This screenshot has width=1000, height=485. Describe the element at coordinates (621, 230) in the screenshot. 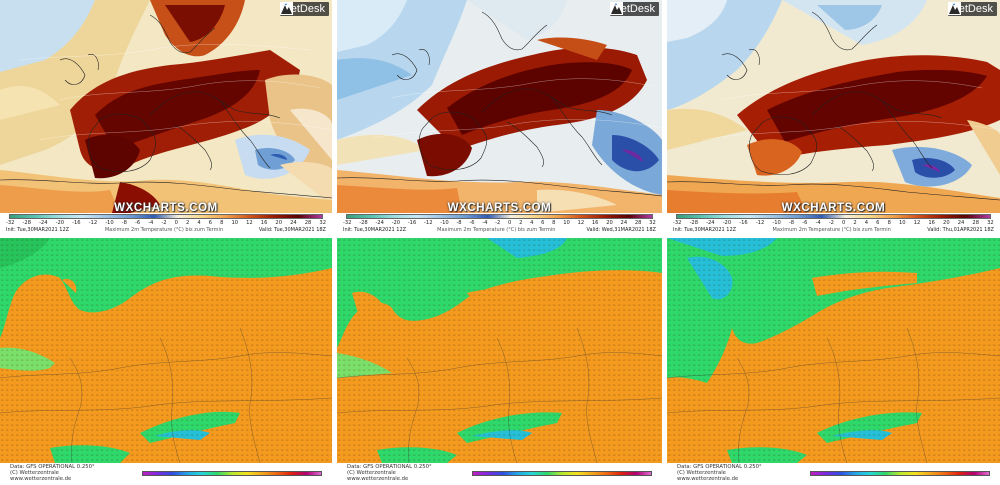

I see `valid-time: Valid: Wed,31MAR2021 18Z` at that location.